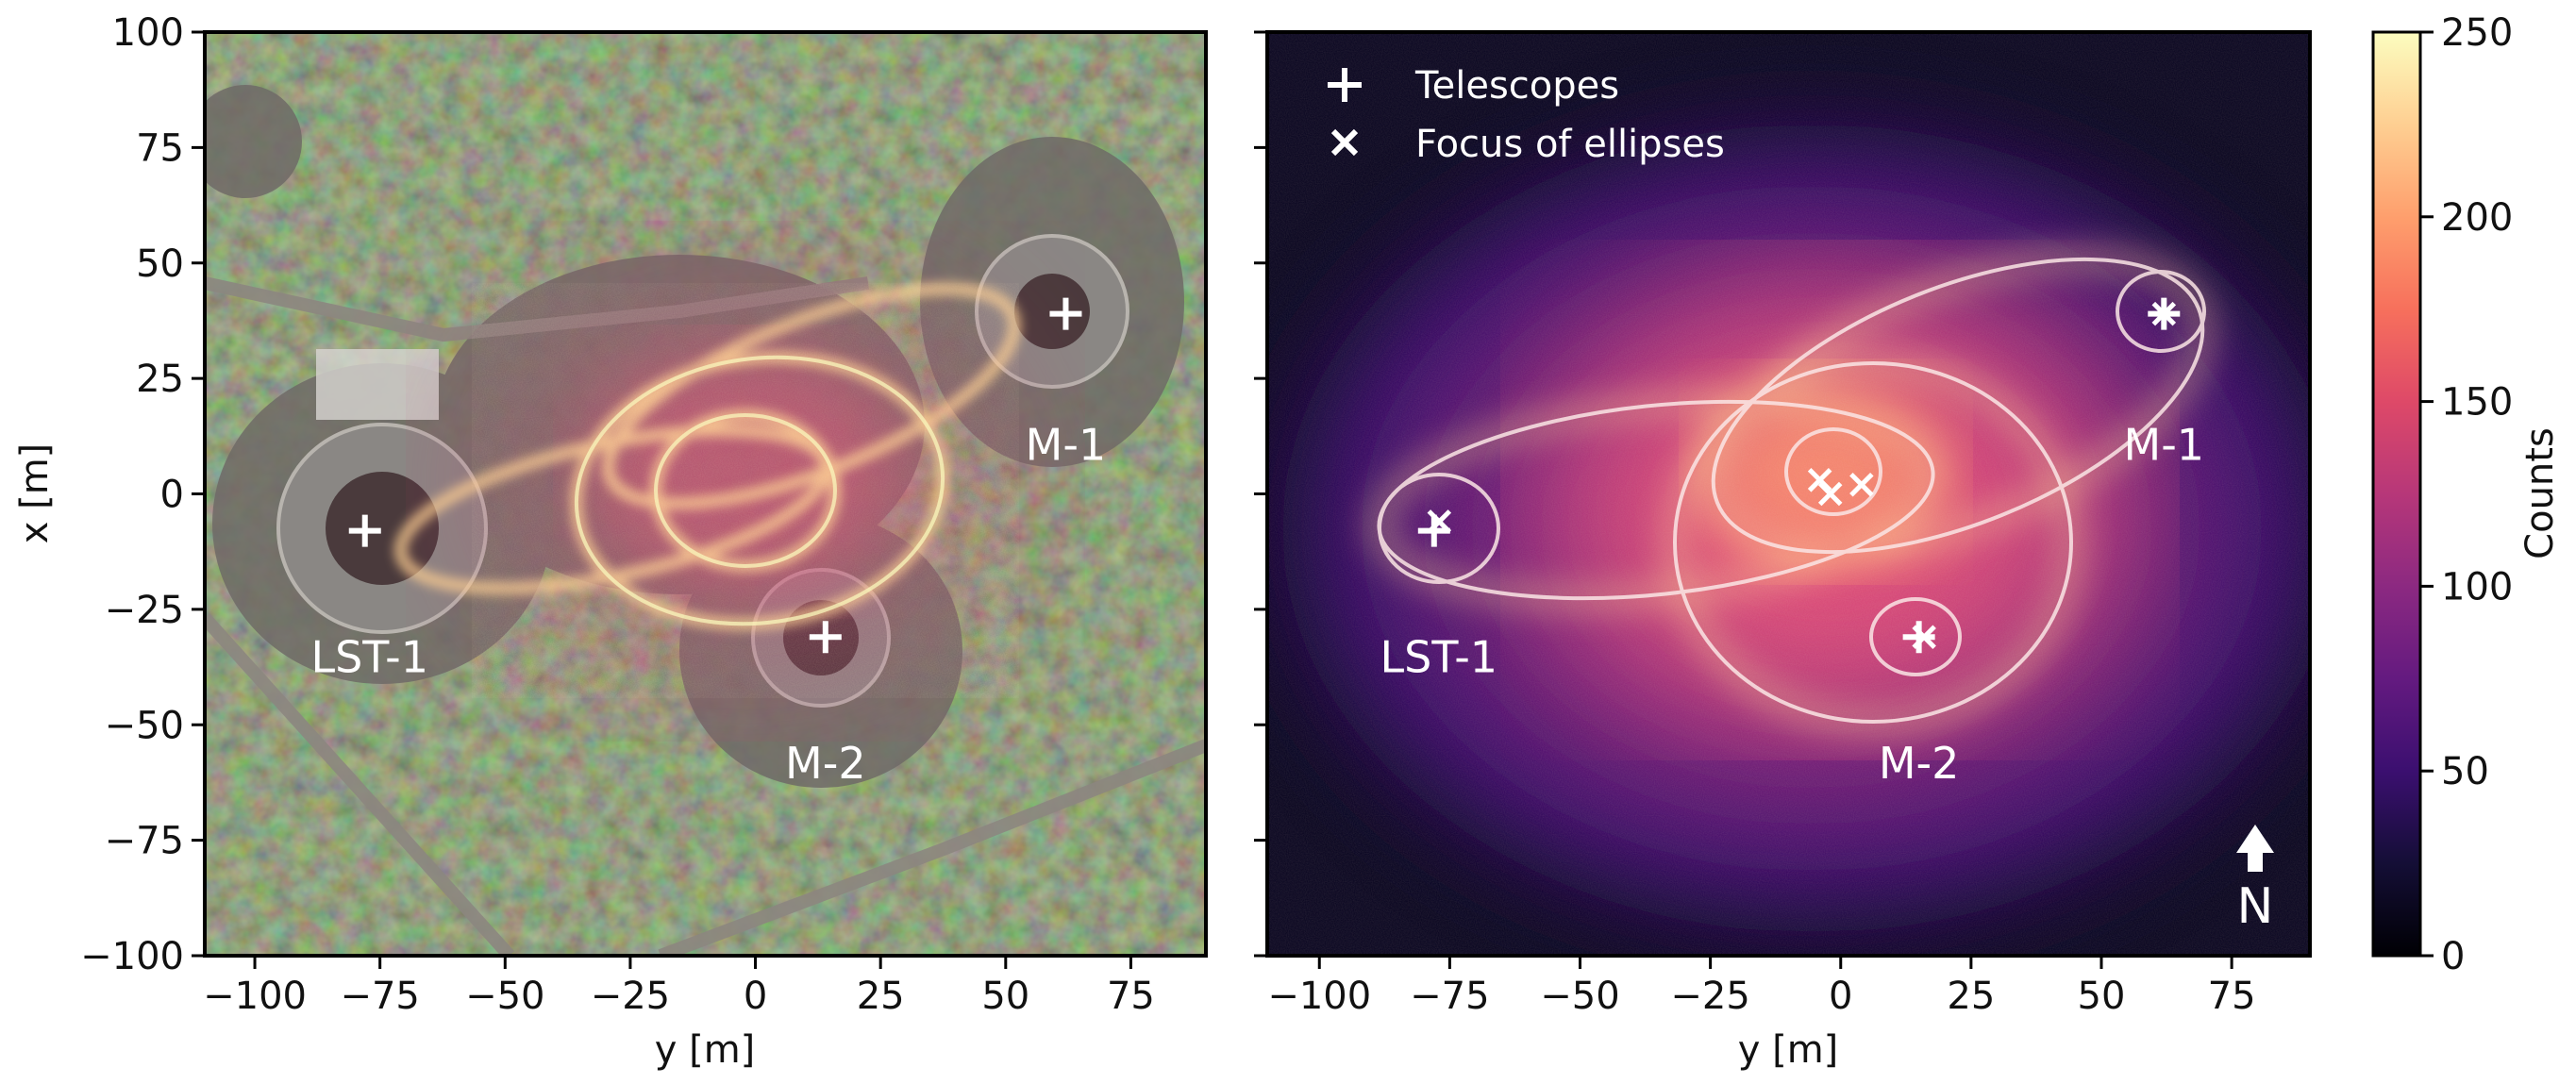 The width and height of the screenshot is (2576, 1084). What do you see at coordinates (2255, 848) in the screenshot?
I see `north-arrow-icon` at bounding box center [2255, 848].